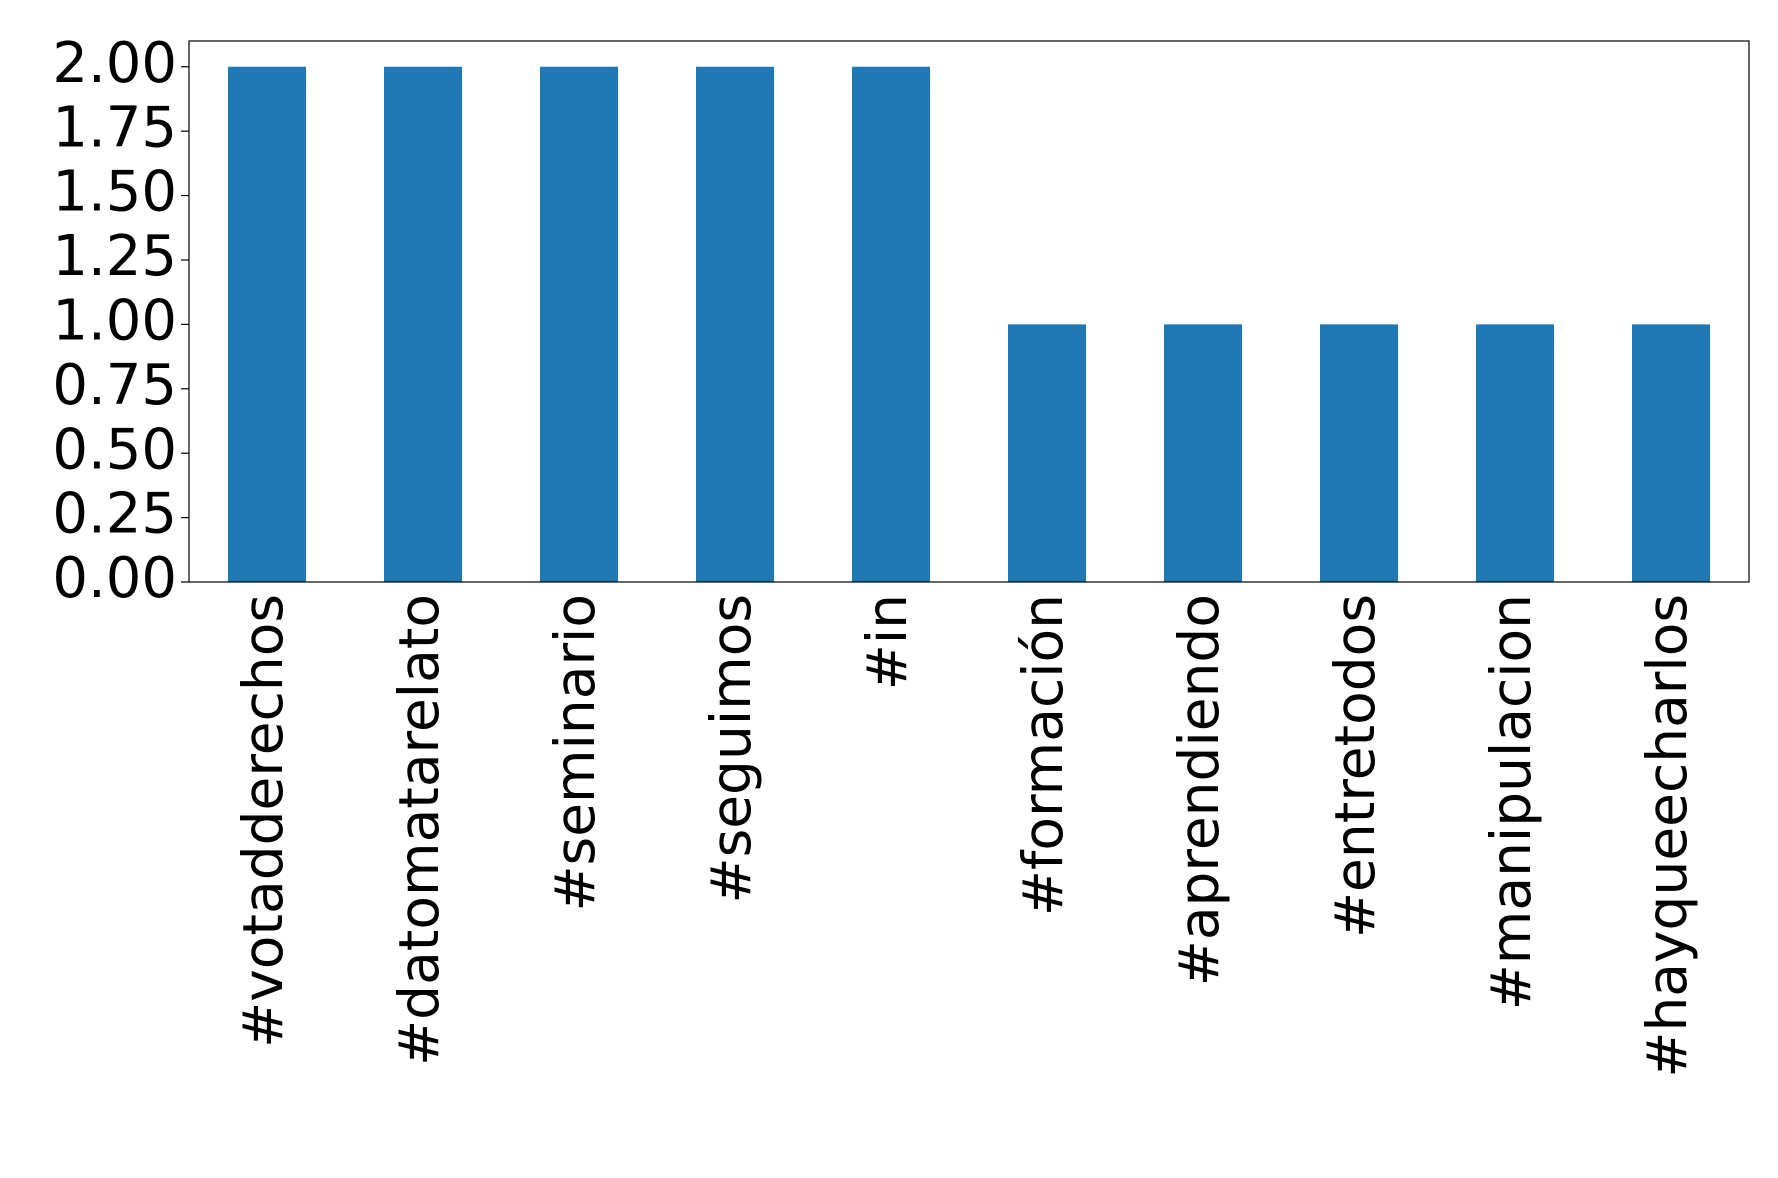 The height and width of the screenshot is (1178, 1778). Describe the element at coordinates (419, 830) in the screenshot. I see `x-tick-label: #datomatarelato` at that location.